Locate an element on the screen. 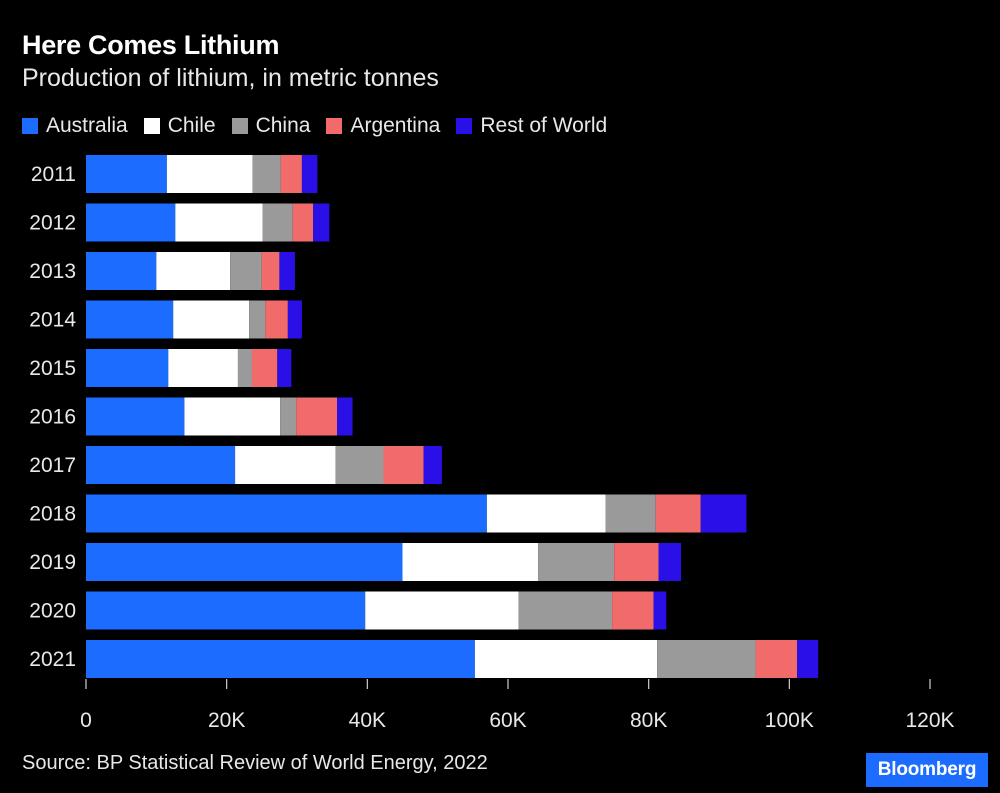 This screenshot has height=793, width=1000. bar-rest-of-world-2018 is located at coordinates (723, 513).